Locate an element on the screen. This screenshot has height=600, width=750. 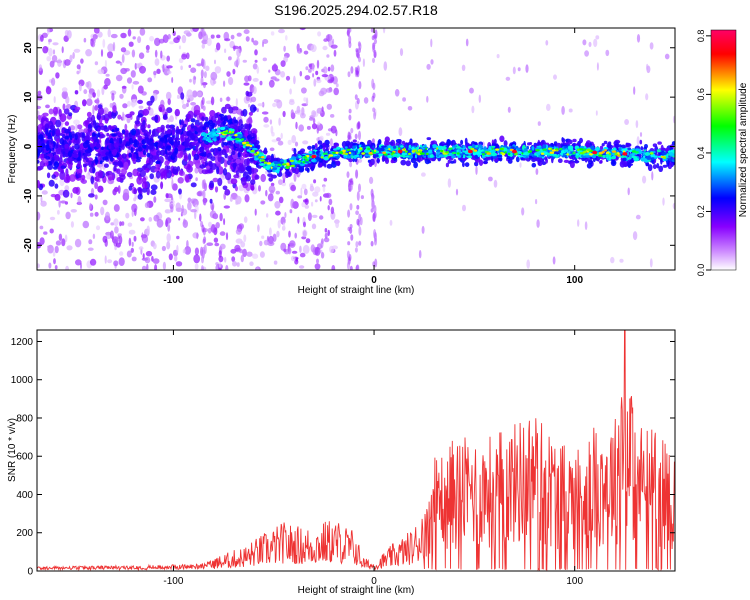
colorbar-tick-label: 0.0 is located at coordinates (701, 270).